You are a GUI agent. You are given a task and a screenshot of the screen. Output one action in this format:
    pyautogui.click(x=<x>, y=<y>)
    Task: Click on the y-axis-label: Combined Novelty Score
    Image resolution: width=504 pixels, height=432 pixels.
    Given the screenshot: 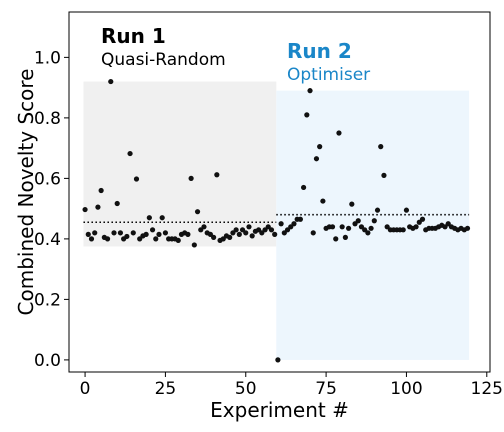 What is the action you would take?
    pyautogui.click(x=26, y=192)
    